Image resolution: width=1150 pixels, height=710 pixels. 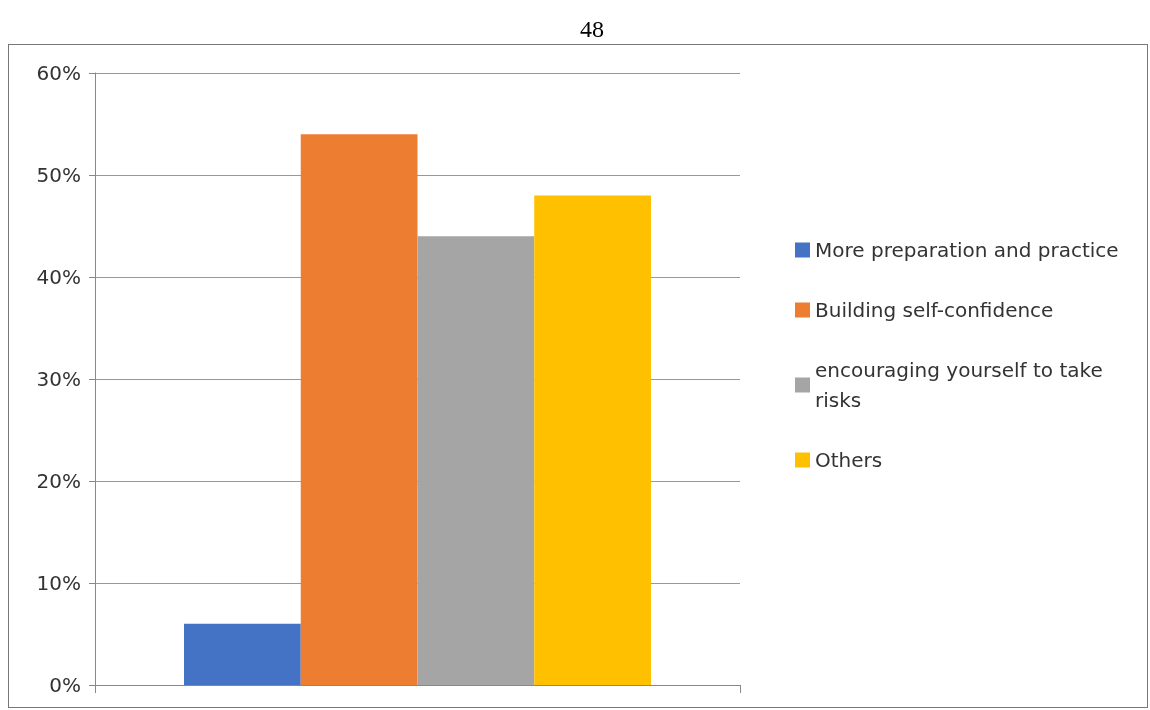 I want to click on y-tick-label: 20%, so click(x=58, y=481).